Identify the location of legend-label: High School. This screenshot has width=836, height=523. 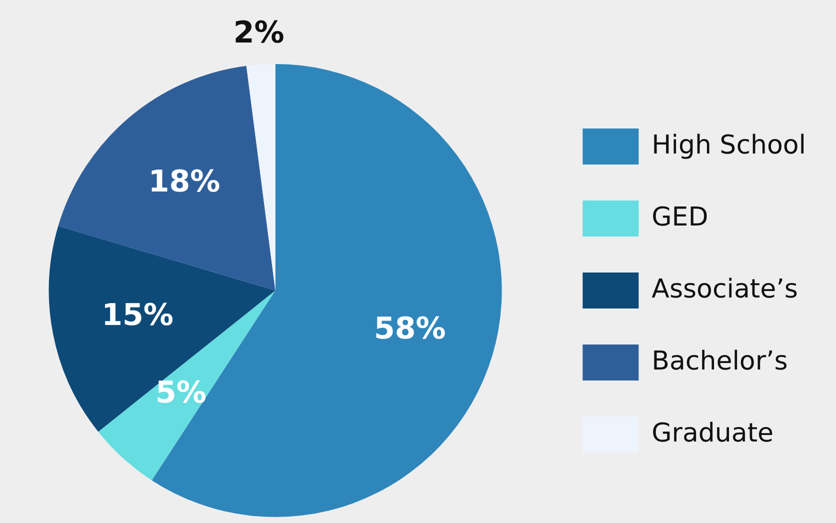
(729, 145).